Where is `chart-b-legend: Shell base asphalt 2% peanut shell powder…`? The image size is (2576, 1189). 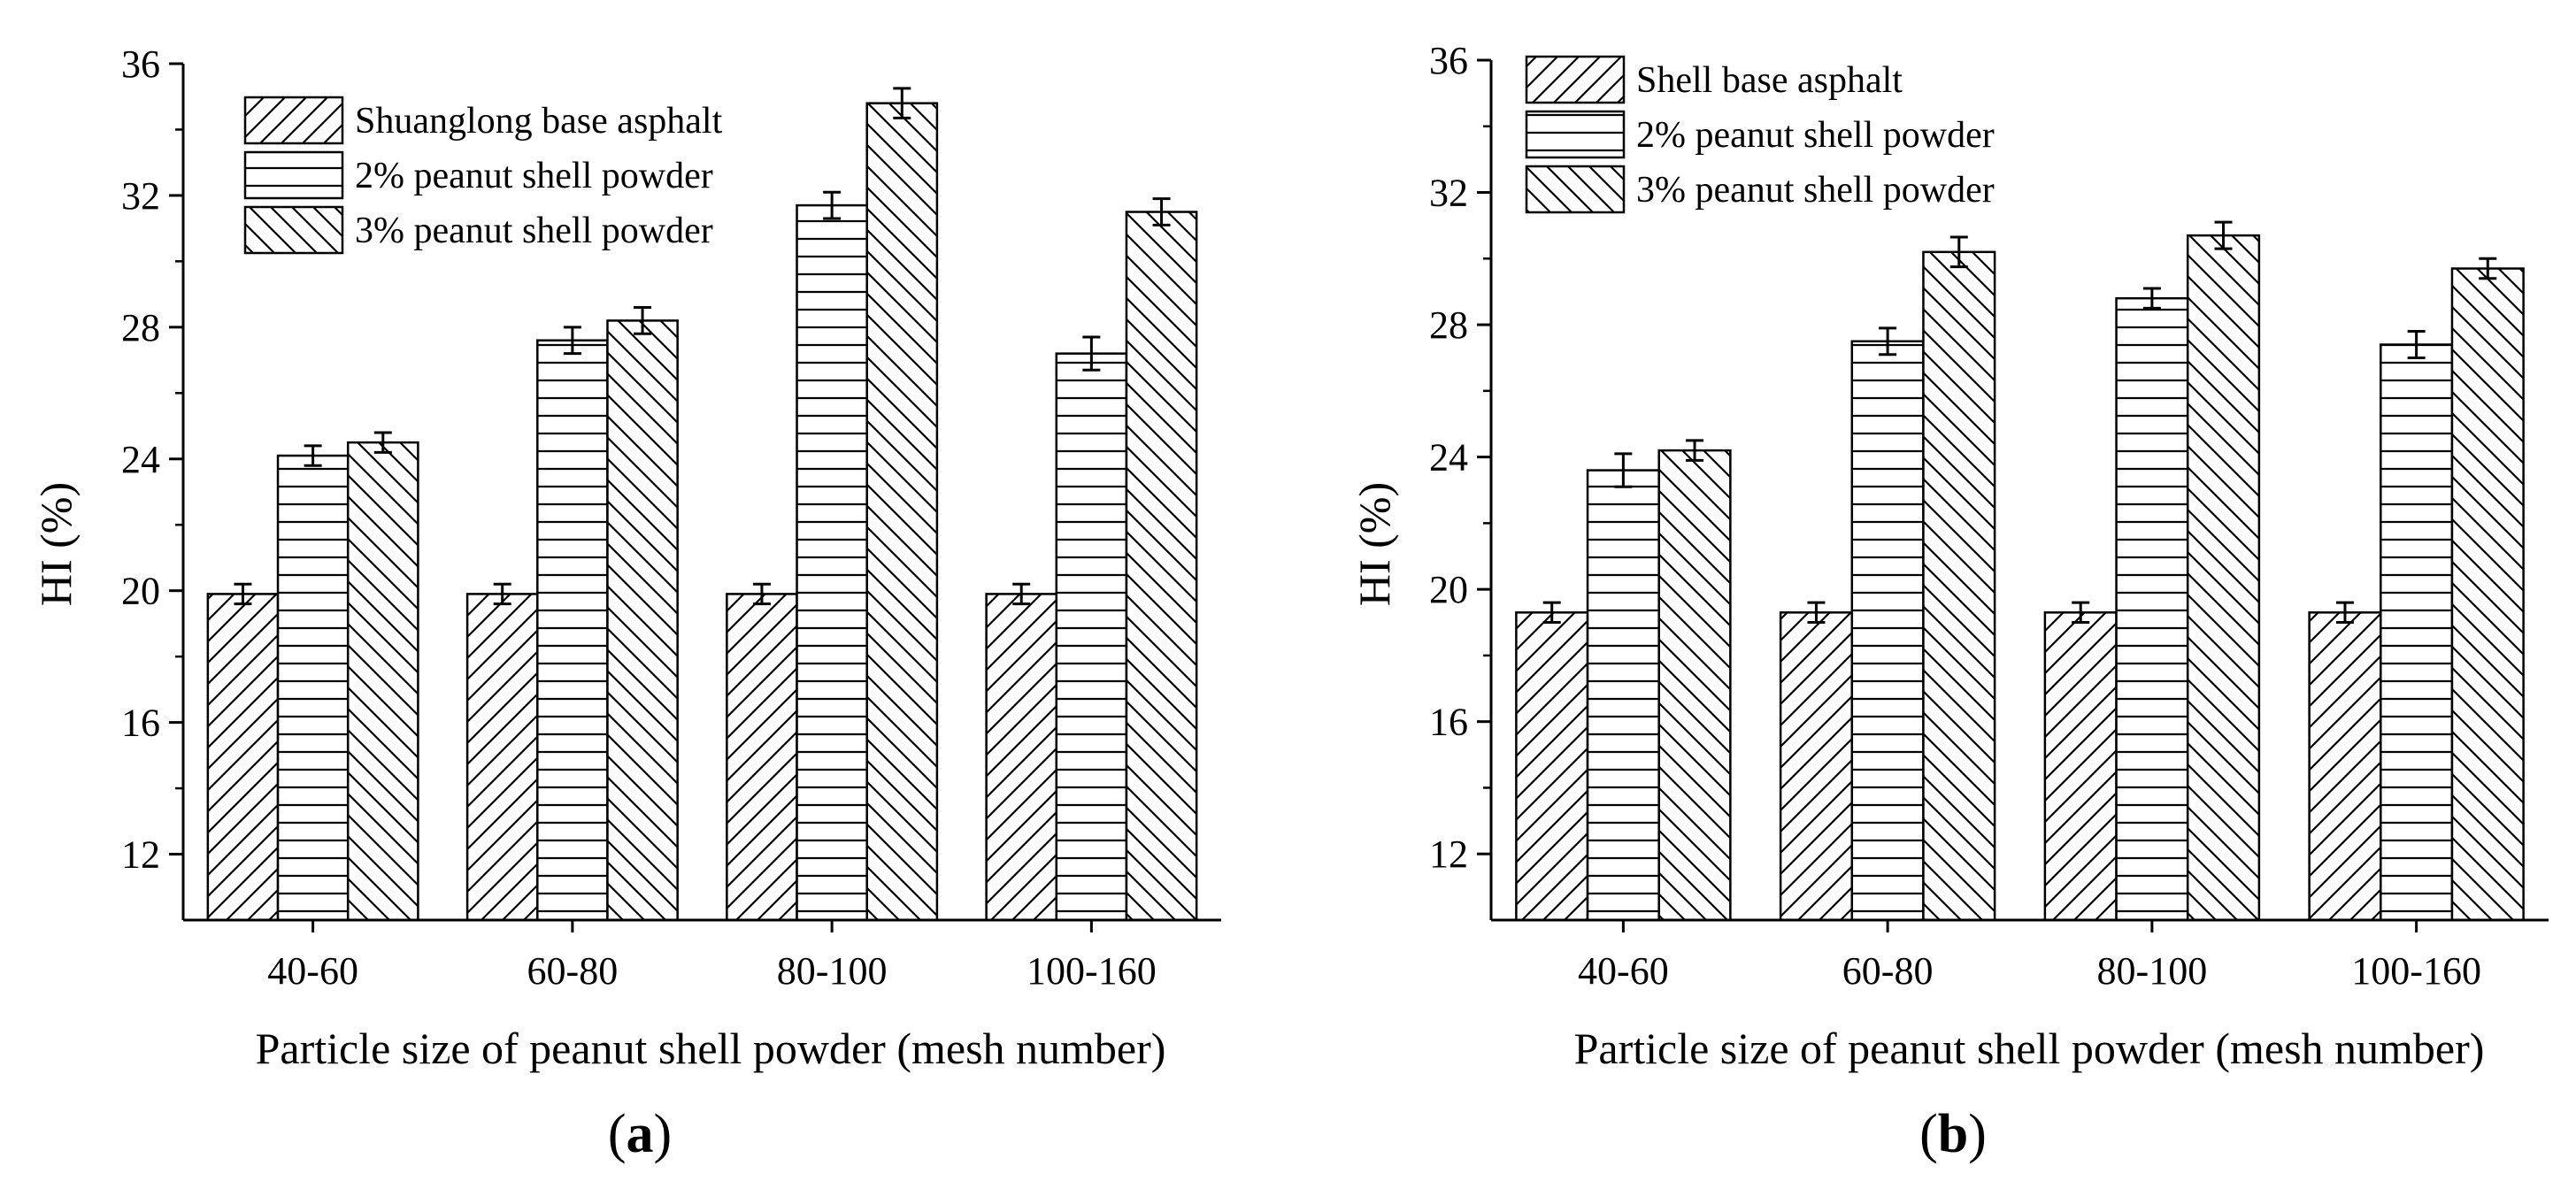
chart-b-legend: Shell base asphalt 2% peanut shell powder… is located at coordinates (1760, 134).